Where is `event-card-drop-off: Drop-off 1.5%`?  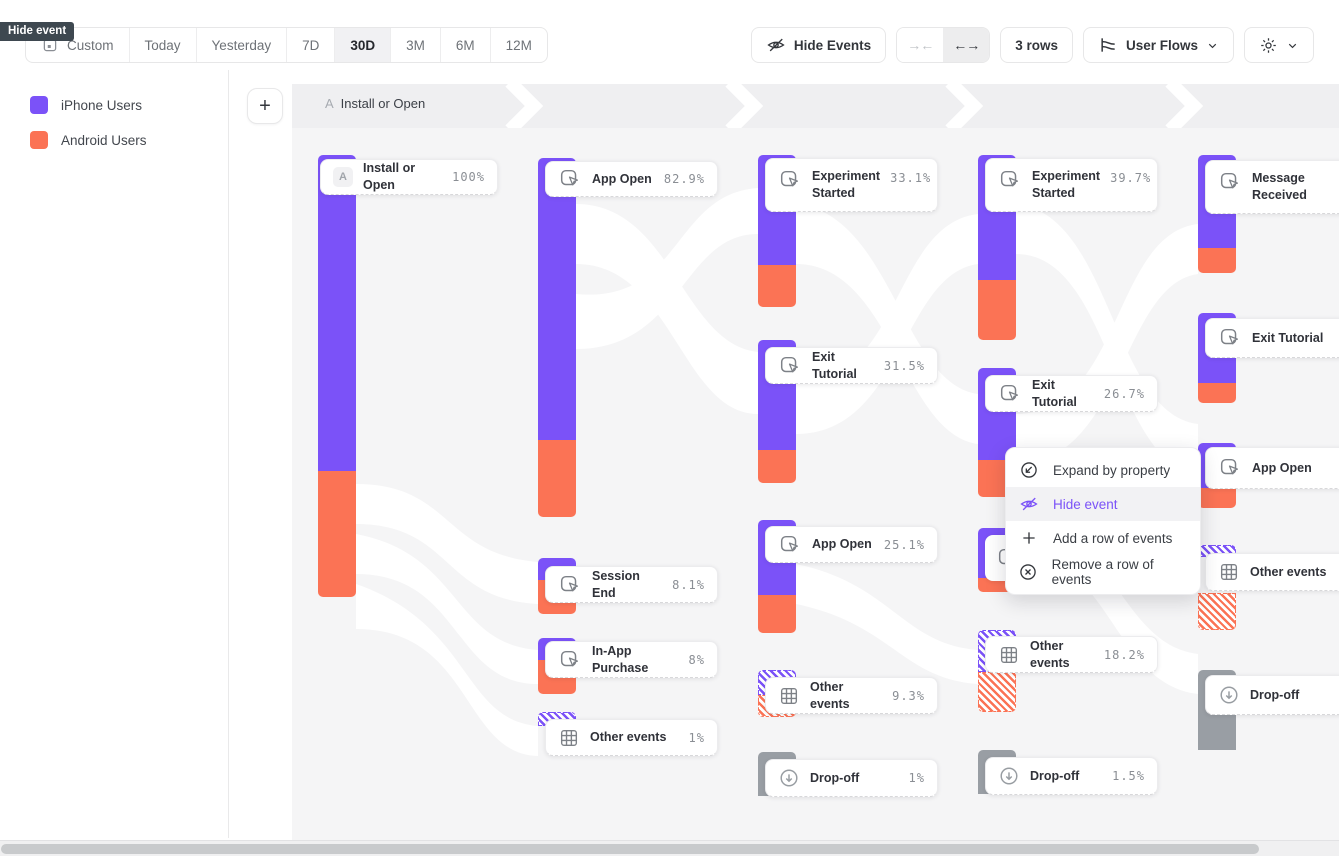 event-card-drop-off: Drop-off 1.5% is located at coordinates (1071, 776).